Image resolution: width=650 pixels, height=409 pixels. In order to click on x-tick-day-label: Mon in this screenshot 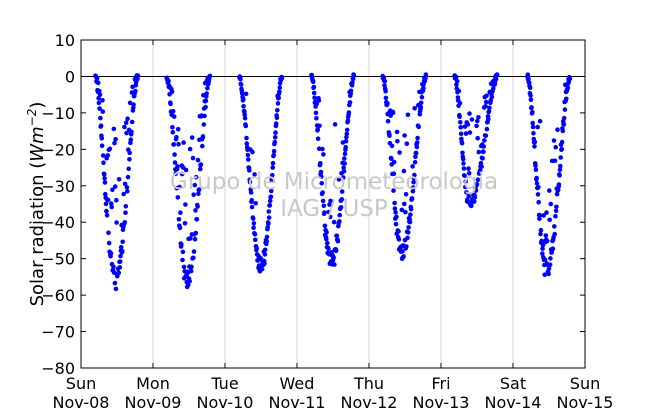, I will do `click(153, 383)`.